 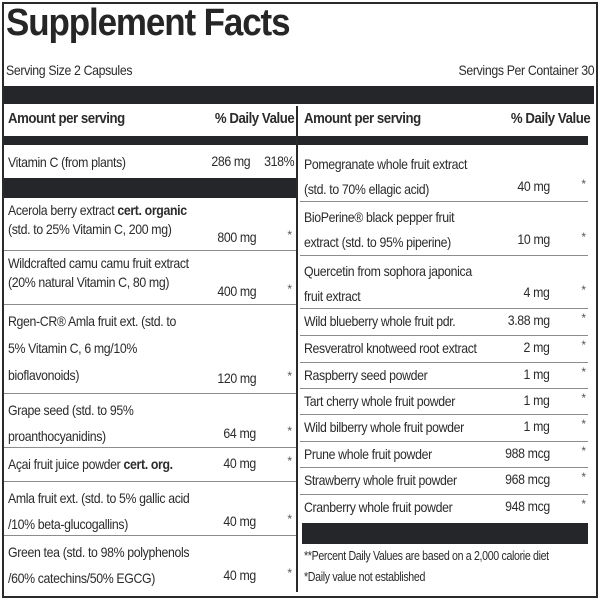 I want to click on ingredient-amount: 988 mcg, so click(x=527, y=453).